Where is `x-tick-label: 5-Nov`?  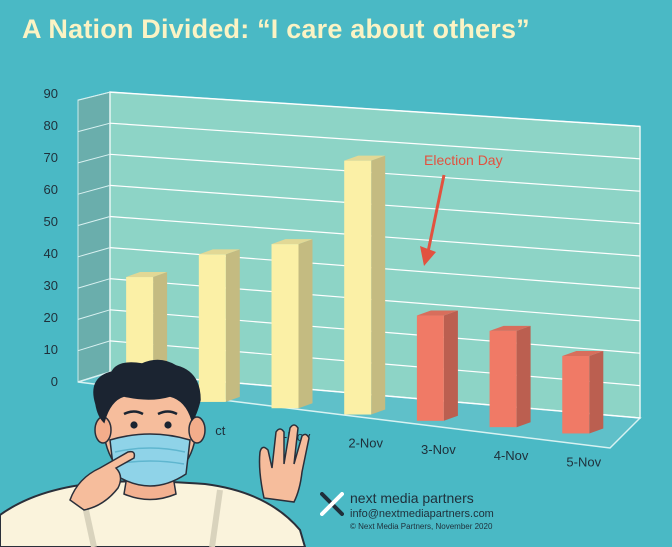 x-tick-label: 5-Nov is located at coordinates (583, 461).